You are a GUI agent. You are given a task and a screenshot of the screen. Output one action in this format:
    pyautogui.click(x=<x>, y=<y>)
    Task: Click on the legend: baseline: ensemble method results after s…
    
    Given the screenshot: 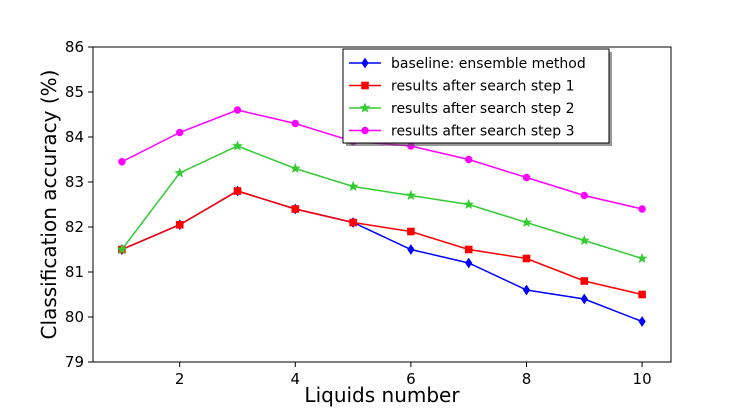 What is the action you would take?
    pyautogui.click(x=477, y=97)
    